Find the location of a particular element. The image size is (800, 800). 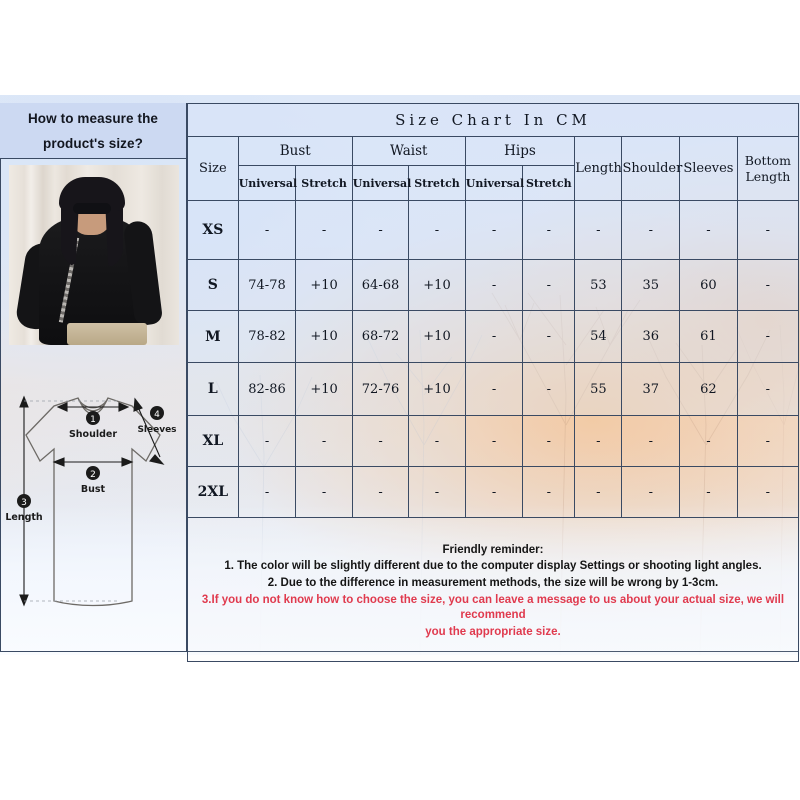

cell-xl-waist-stretch: - is located at coordinates (437, 441).